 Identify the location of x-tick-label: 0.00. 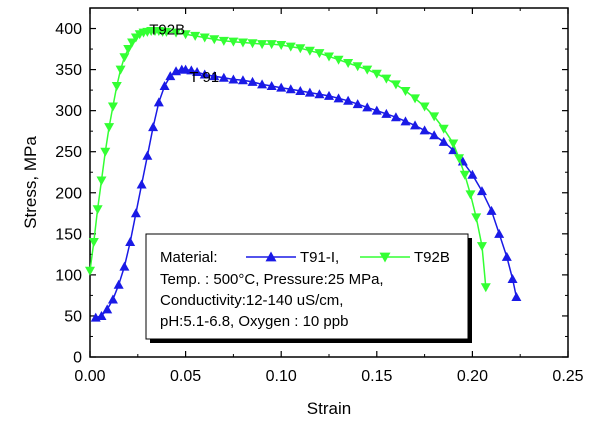
(89, 376).